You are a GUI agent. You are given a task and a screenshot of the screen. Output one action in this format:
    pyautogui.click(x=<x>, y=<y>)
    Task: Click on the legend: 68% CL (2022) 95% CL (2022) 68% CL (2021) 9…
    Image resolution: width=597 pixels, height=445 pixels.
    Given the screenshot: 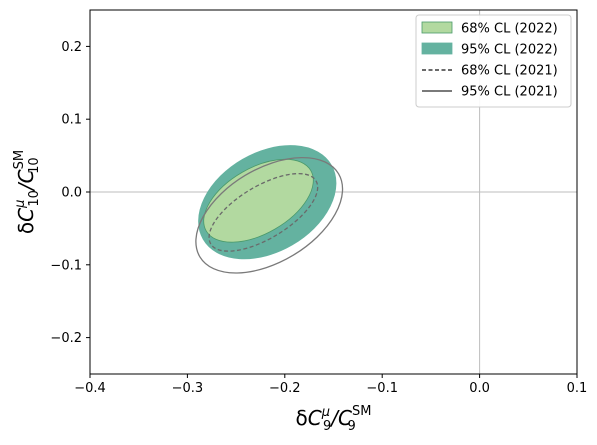 What is the action you would take?
    pyautogui.click(x=493, y=61)
    